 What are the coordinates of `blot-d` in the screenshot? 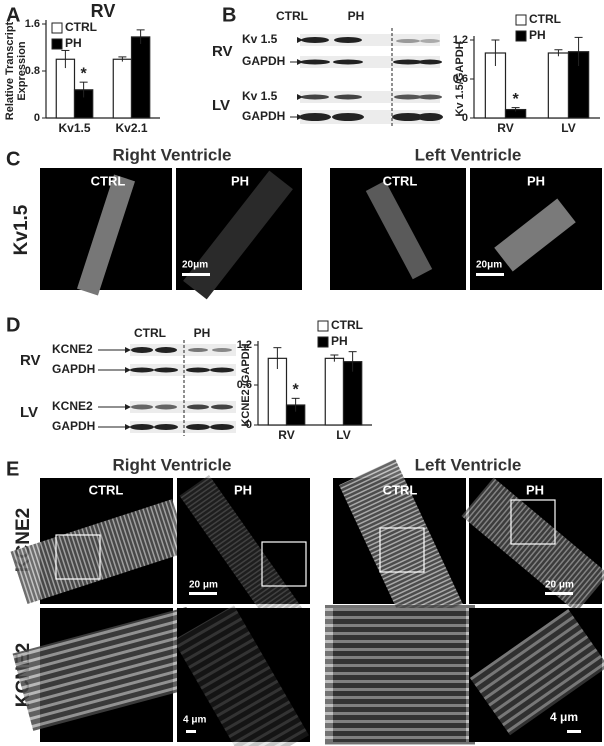 It's located at (167, 388).